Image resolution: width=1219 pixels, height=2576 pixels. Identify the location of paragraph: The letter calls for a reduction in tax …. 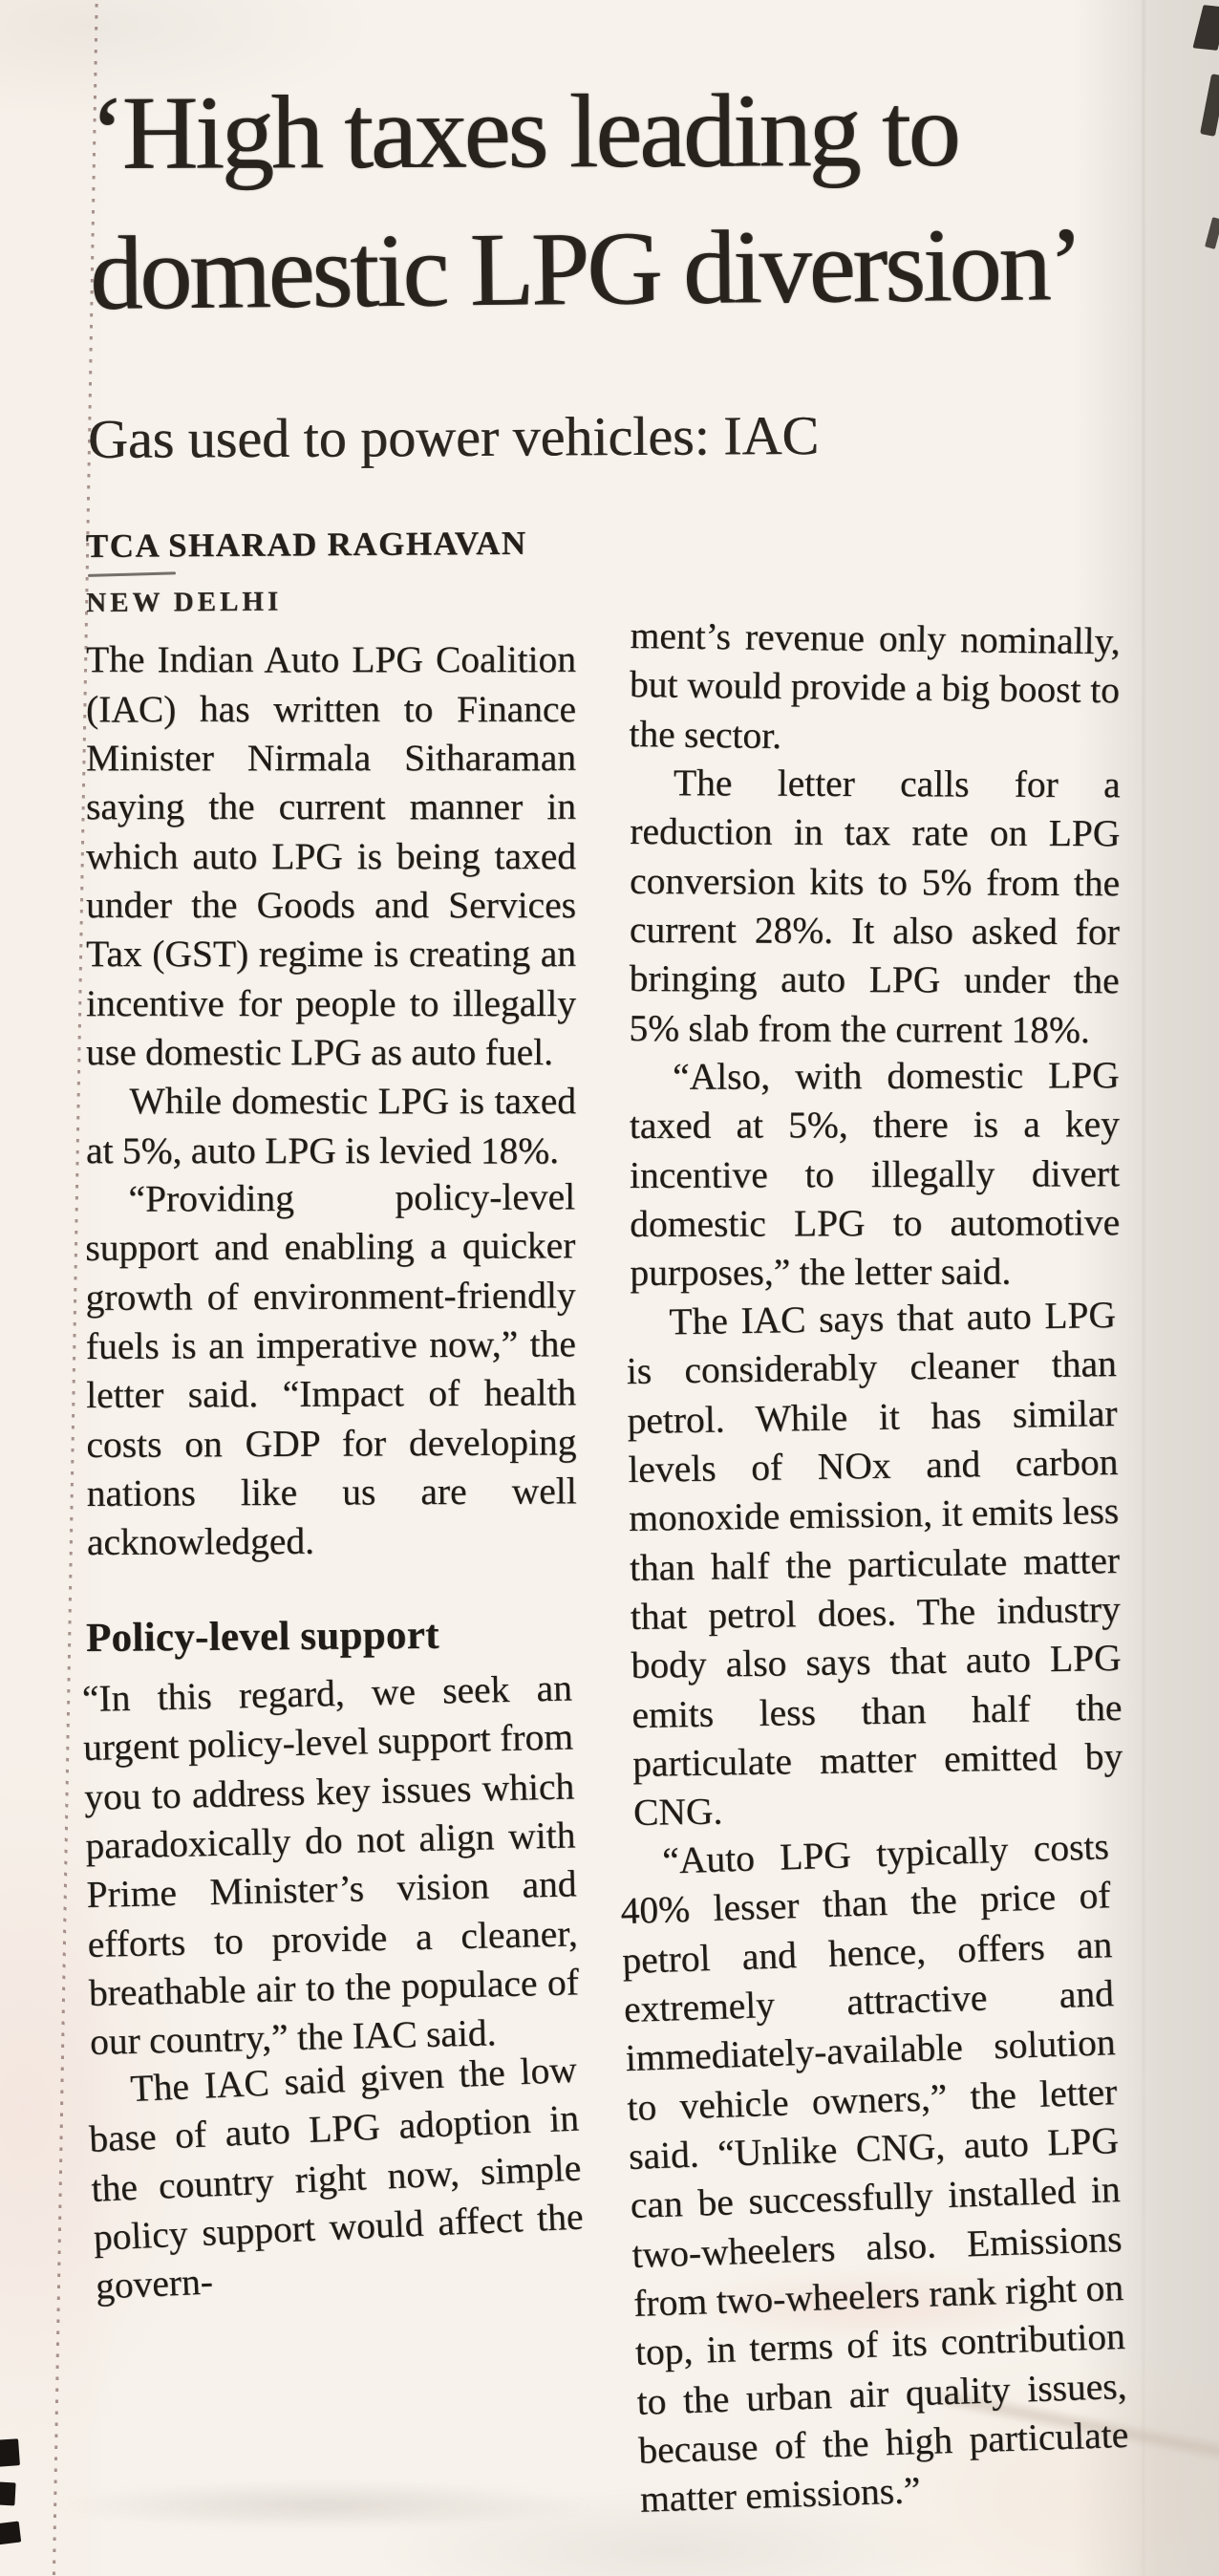
(875, 907).